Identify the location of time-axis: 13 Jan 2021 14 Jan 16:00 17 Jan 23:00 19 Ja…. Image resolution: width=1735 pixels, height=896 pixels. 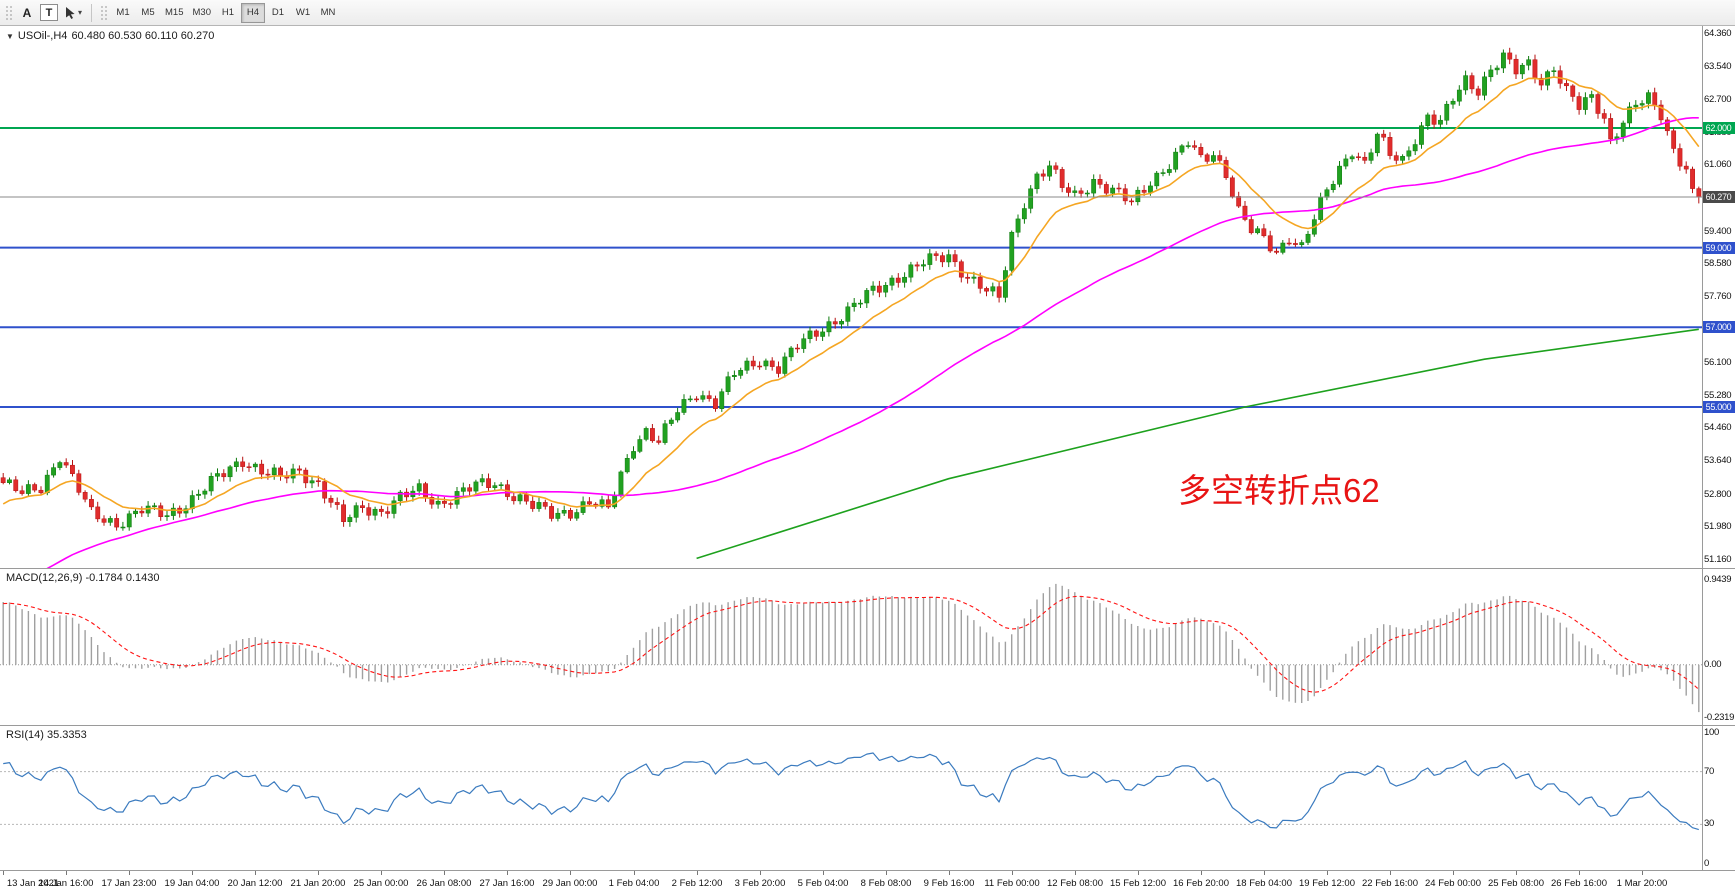
(867, 883).